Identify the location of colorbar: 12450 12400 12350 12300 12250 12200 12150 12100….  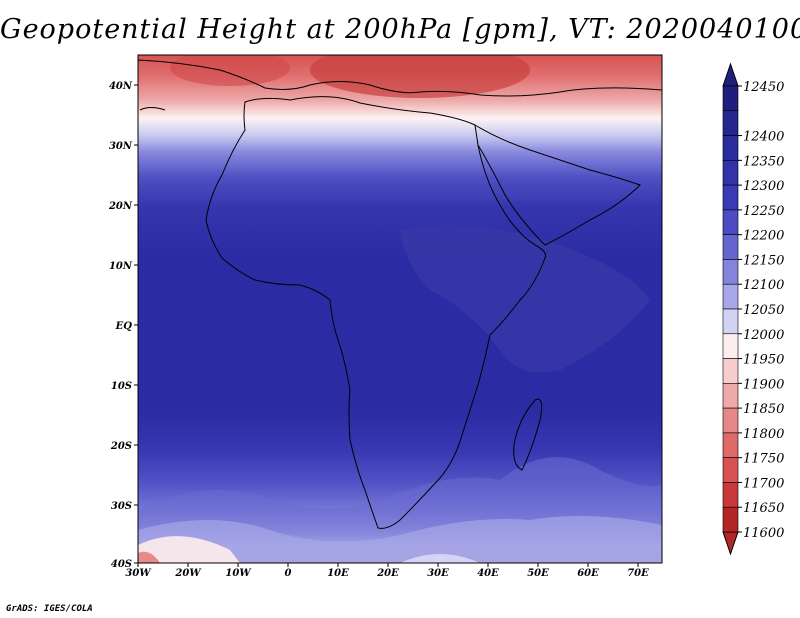
(753, 309).